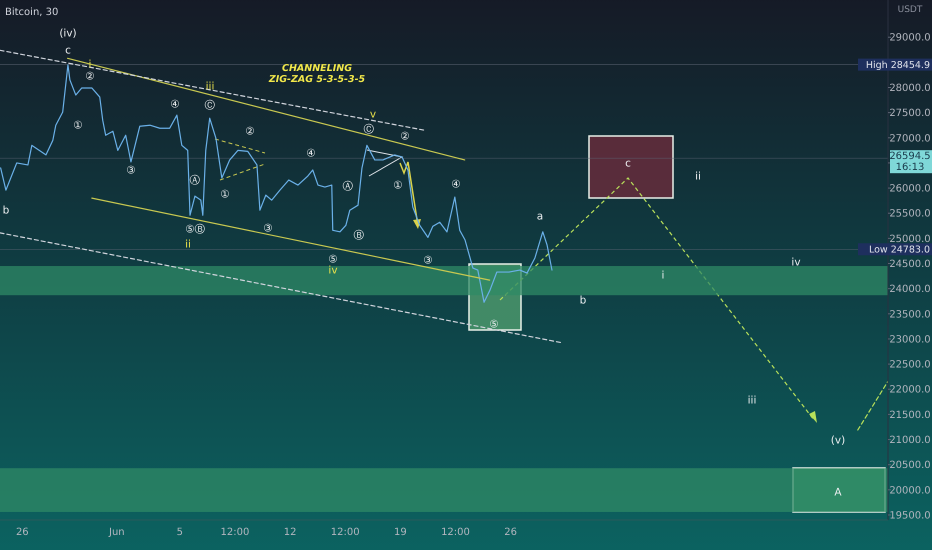 Image resolution: width=932 pixels, height=550 pixels. Describe the element at coordinates (910, 189) in the screenshot. I see `y-tick-label: 26000.0` at that location.